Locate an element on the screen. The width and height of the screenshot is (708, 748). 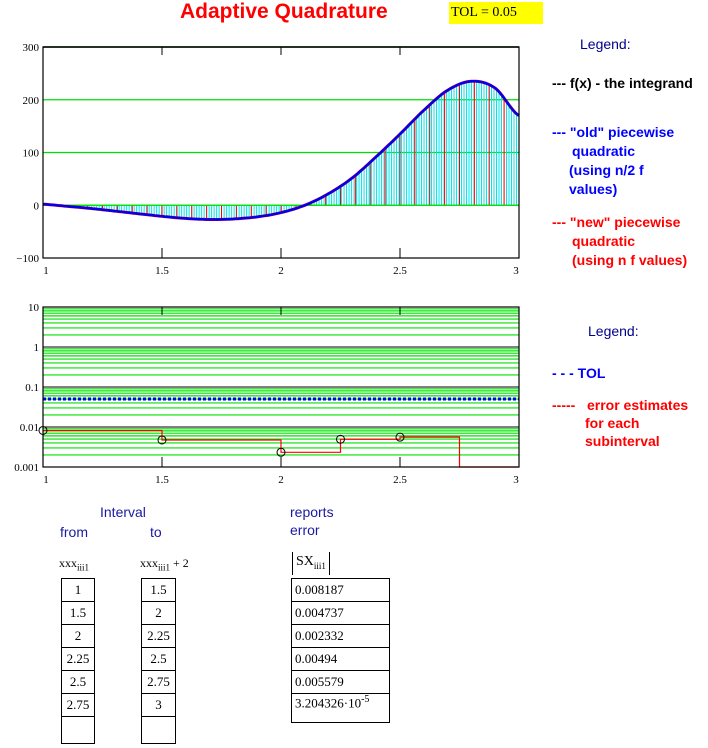
legend-tol: - - - TOL is located at coordinates (579, 373).